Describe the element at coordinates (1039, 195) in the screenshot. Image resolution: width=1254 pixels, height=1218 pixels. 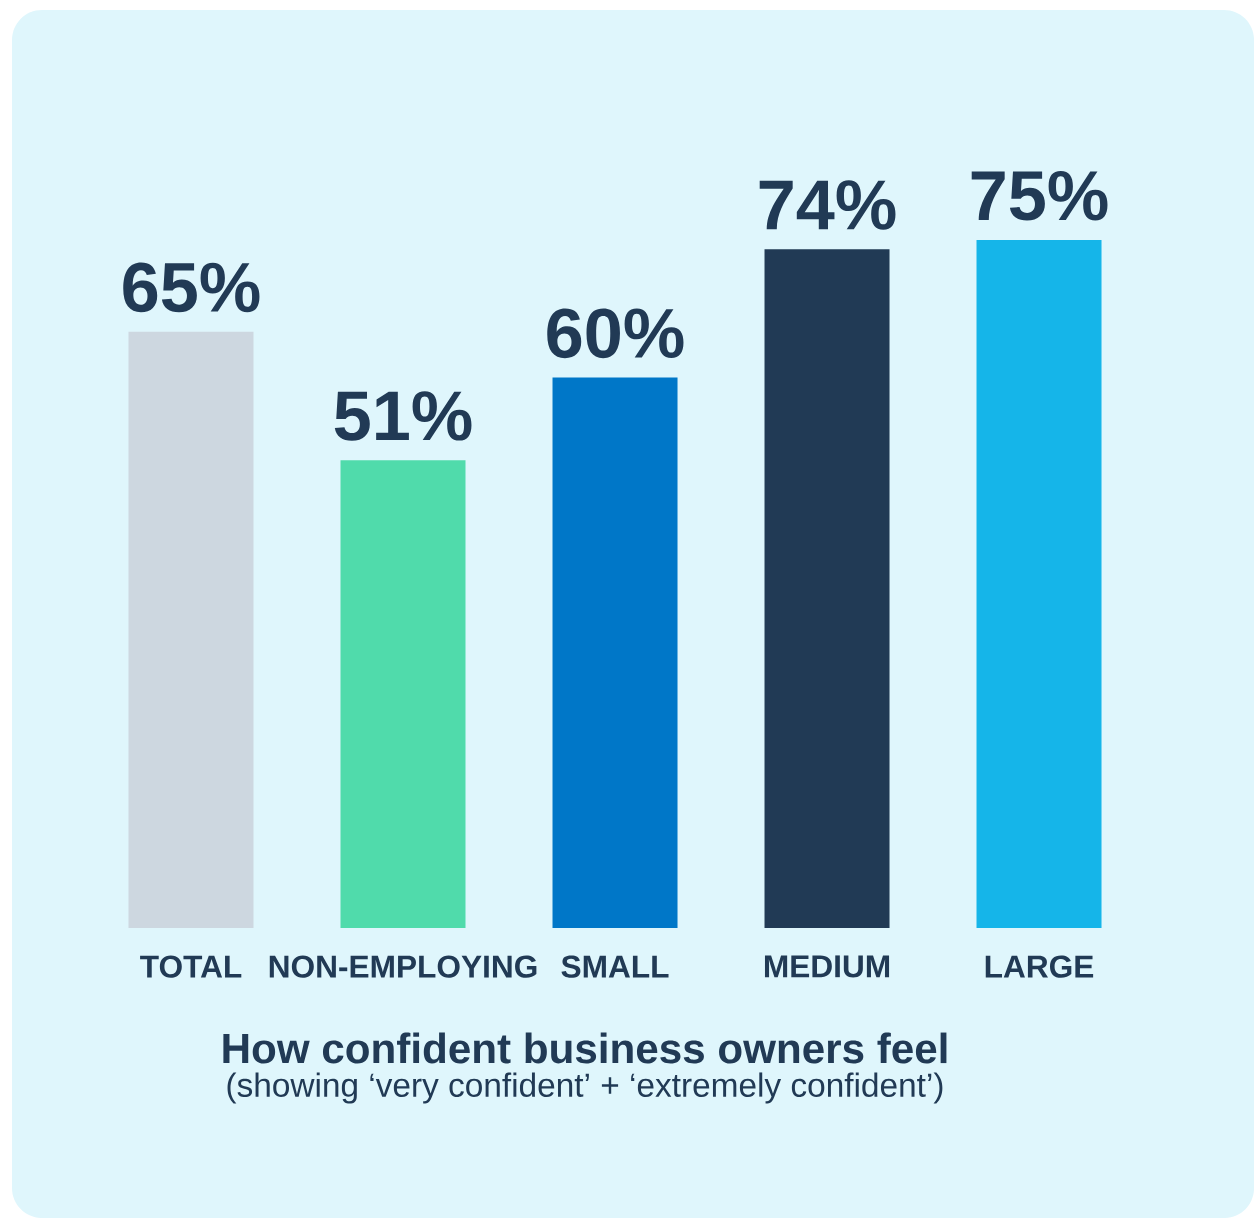
I see `data-label: 75%` at that location.